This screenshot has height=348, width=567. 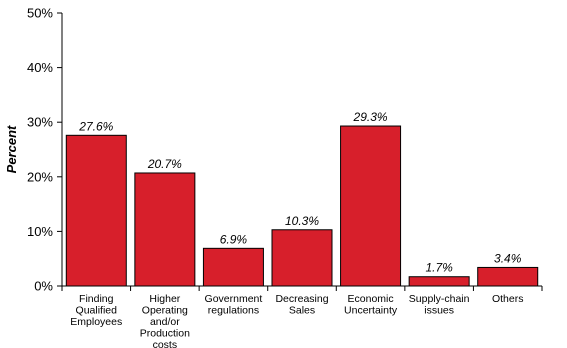 I want to click on x-category-label-line: Supply-chain, so click(x=439, y=299).